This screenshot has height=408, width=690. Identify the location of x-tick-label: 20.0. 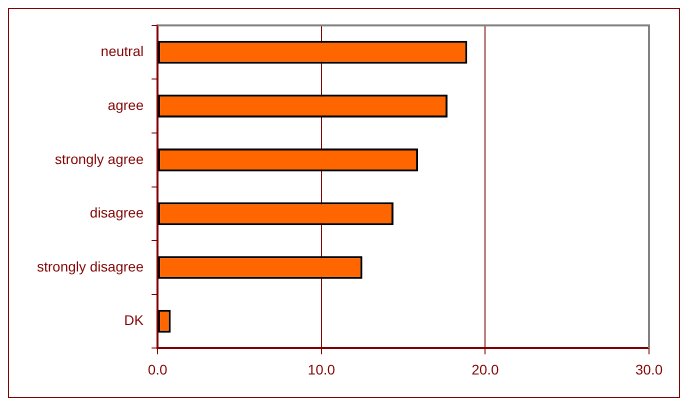
(486, 369).